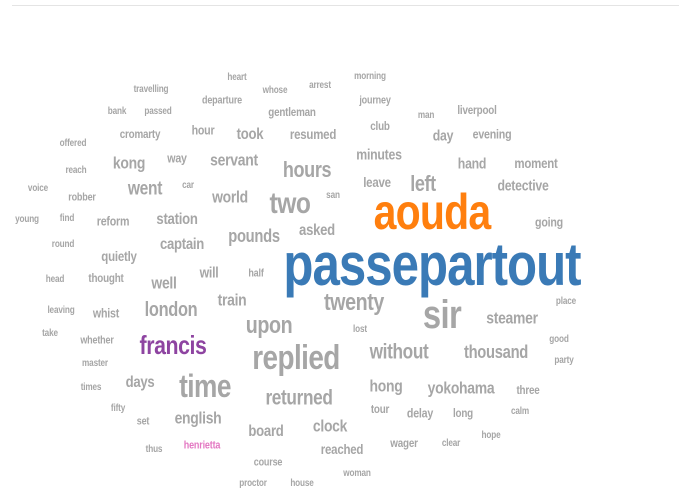 This screenshot has height=498, width=679. I want to click on cloud-word-offered: offered, so click(73, 143).